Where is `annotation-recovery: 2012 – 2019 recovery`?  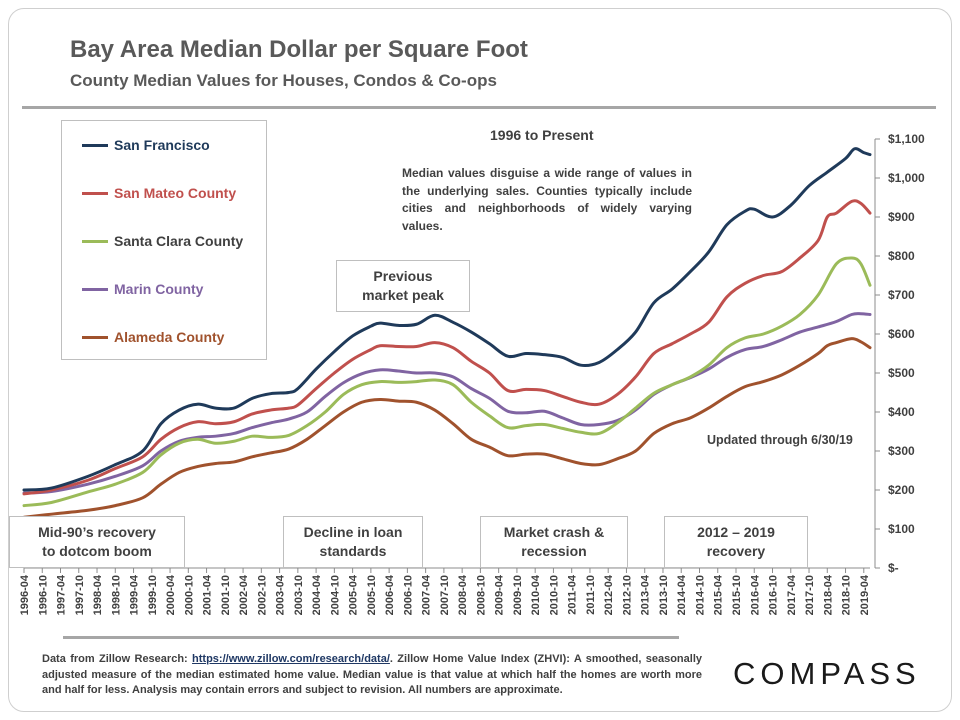
annotation-recovery: 2012 – 2019 recovery is located at coordinates (736, 542).